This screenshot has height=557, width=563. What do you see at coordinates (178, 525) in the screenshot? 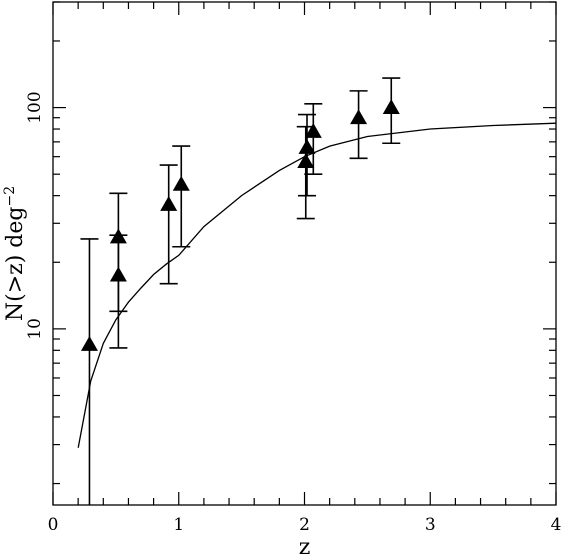
I see `x-tick-label: 1` at bounding box center [178, 525].